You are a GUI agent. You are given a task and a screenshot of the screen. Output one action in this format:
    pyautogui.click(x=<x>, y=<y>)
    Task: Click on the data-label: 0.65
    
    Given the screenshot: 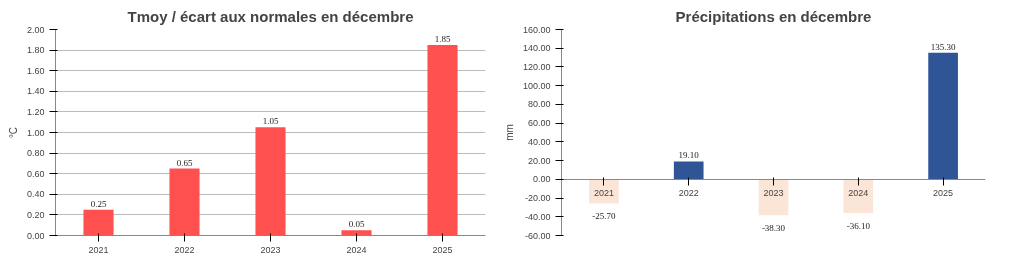 What is the action you would take?
    pyautogui.click(x=184, y=162)
    